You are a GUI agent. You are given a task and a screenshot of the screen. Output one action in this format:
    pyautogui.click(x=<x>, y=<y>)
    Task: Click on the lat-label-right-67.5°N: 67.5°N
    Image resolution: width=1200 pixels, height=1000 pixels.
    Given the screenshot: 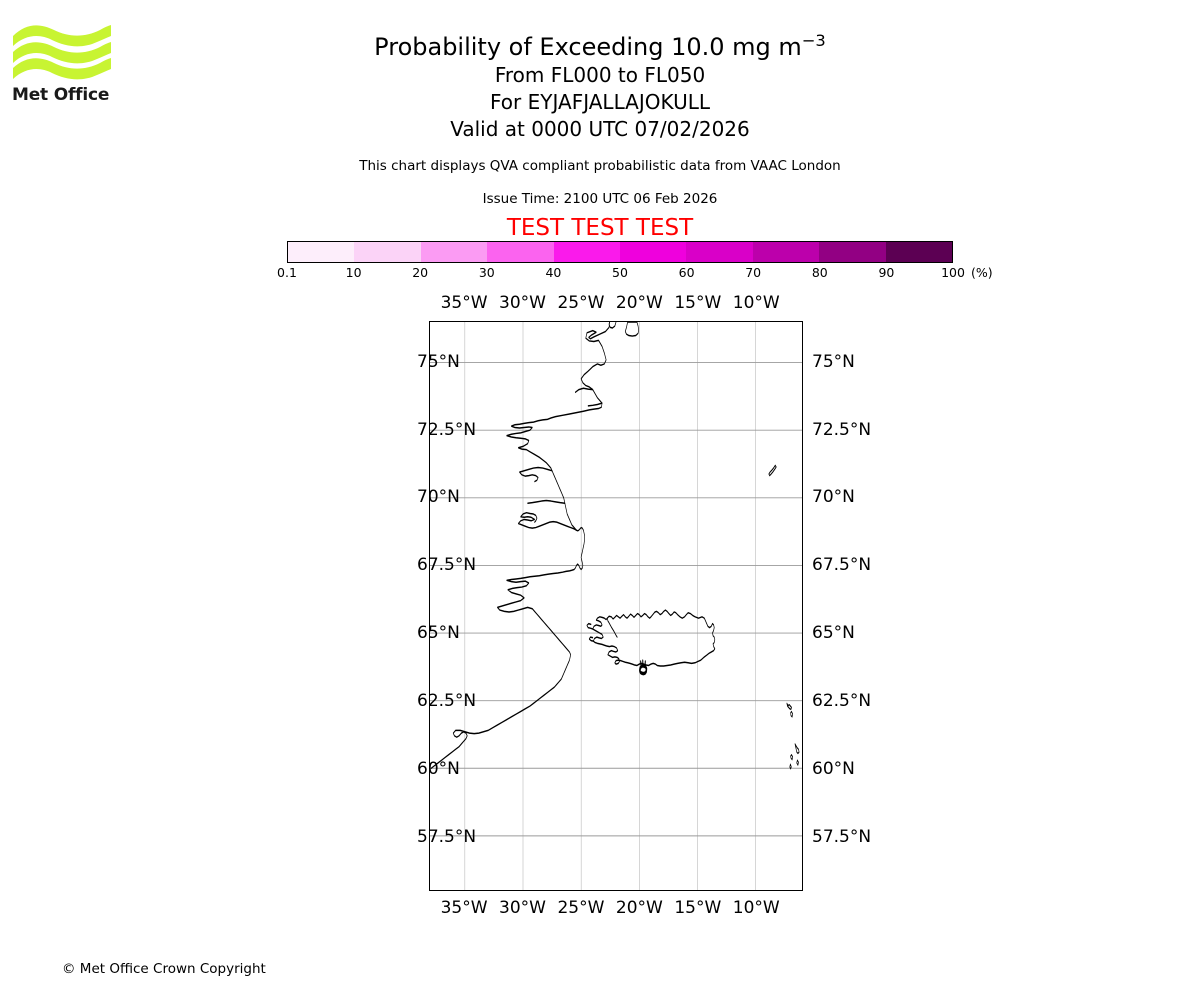 What is the action you would take?
    pyautogui.click(x=842, y=565)
    